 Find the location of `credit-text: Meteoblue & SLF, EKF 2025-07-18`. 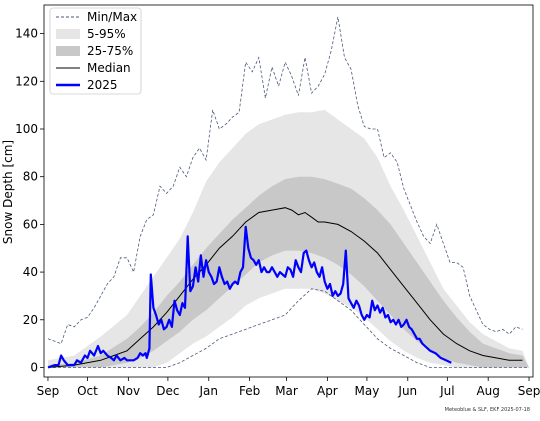

credit-text: Meteoblue & SLF, EKF 2025-07-18 is located at coordinates (487, 410).